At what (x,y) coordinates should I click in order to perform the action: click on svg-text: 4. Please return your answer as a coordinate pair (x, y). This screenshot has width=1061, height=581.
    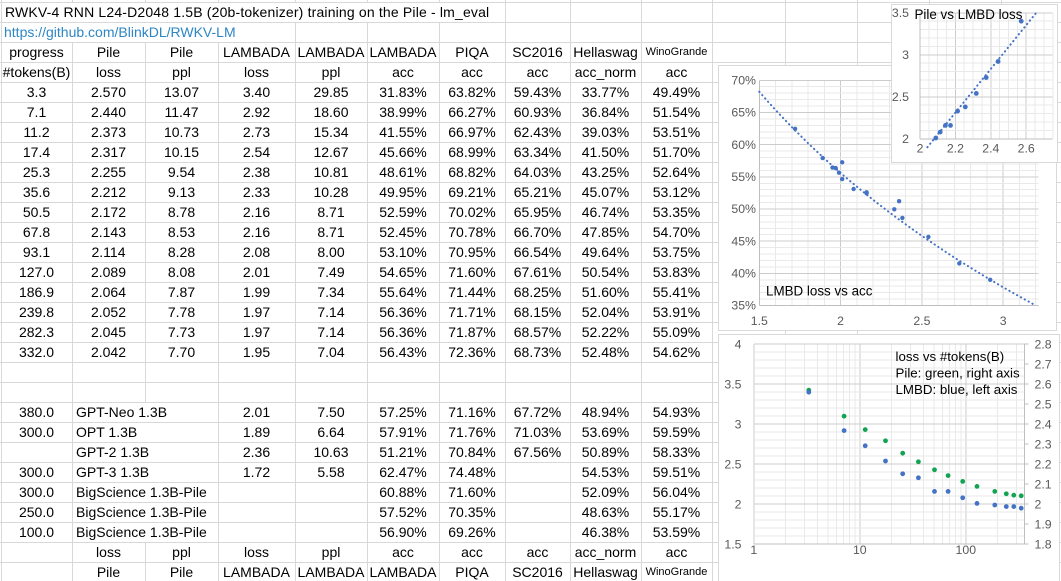
    Looking at the image, I should click on (738, 344).